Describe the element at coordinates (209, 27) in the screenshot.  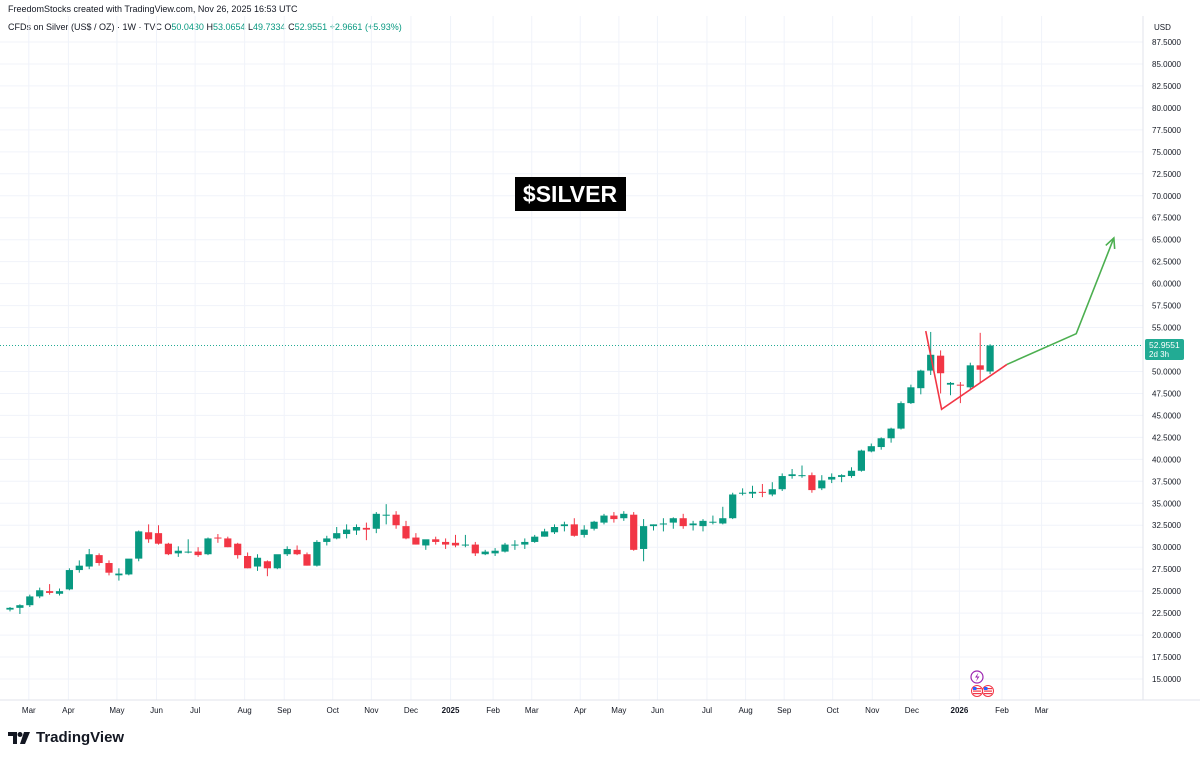
I see `high-label: H` at that location.